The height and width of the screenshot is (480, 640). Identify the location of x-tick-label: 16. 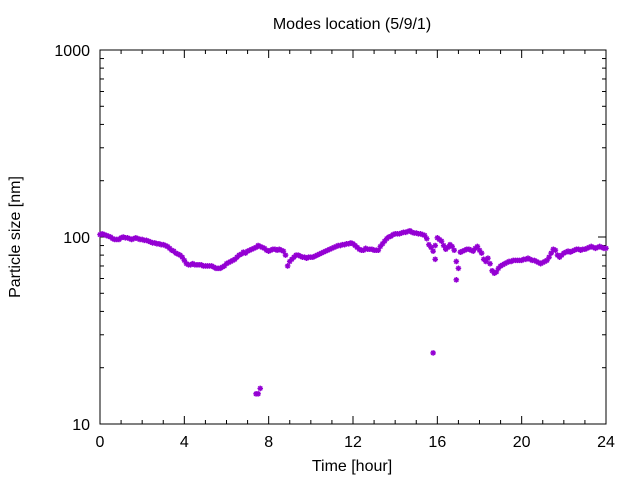
(437, 442).